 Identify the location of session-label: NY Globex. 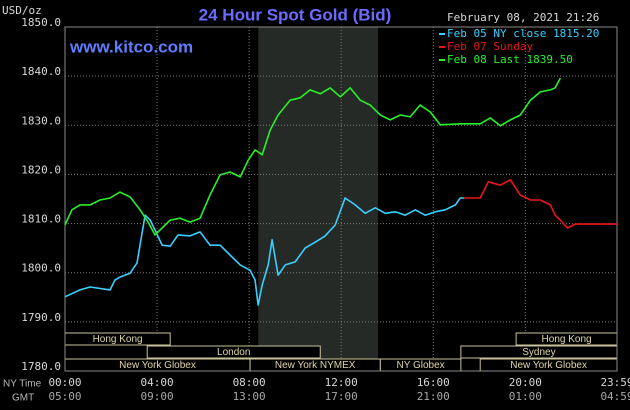
(421, 365).